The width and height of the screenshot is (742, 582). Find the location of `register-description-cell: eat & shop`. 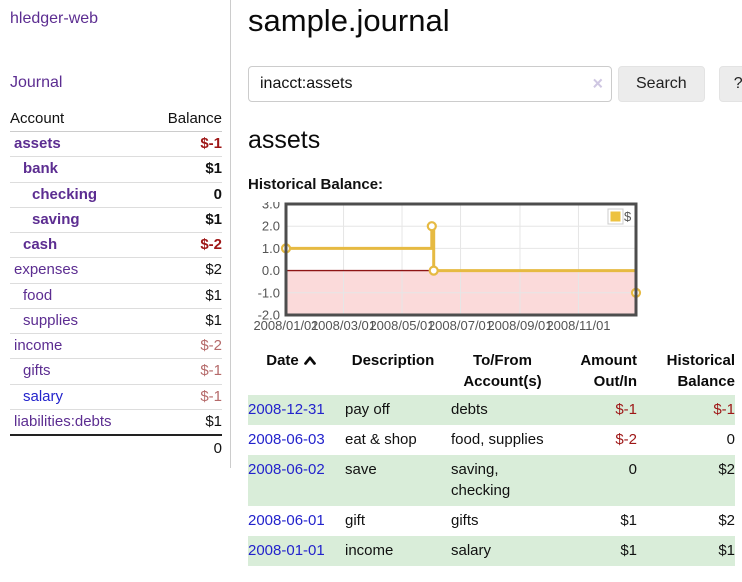

register-description-cell: eat & shop is located at coordinates (381, 439).